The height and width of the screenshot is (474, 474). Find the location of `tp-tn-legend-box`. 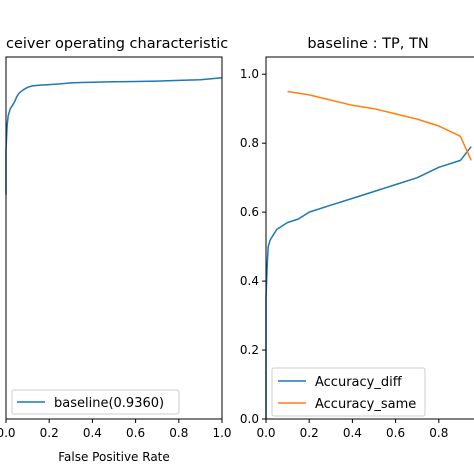

tp-tn-legend-box is located at coordinates (348, 392).